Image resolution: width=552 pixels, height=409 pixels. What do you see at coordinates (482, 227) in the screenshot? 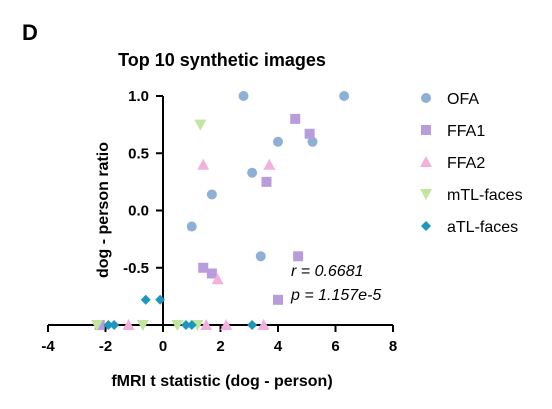
I see `legend-label-atl-faces: aTL-faces` at bounding box center [482, 227].